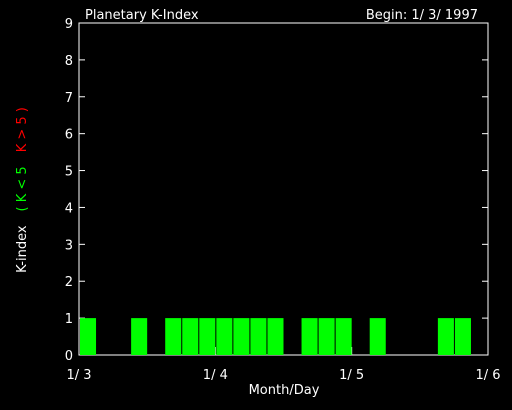 Image resolution: width=512 pixels, height=410 pixels. Describe the element at coordinates (487, 375) in the screenshot. I see `x-tick-label: 1/ 6` at that location.